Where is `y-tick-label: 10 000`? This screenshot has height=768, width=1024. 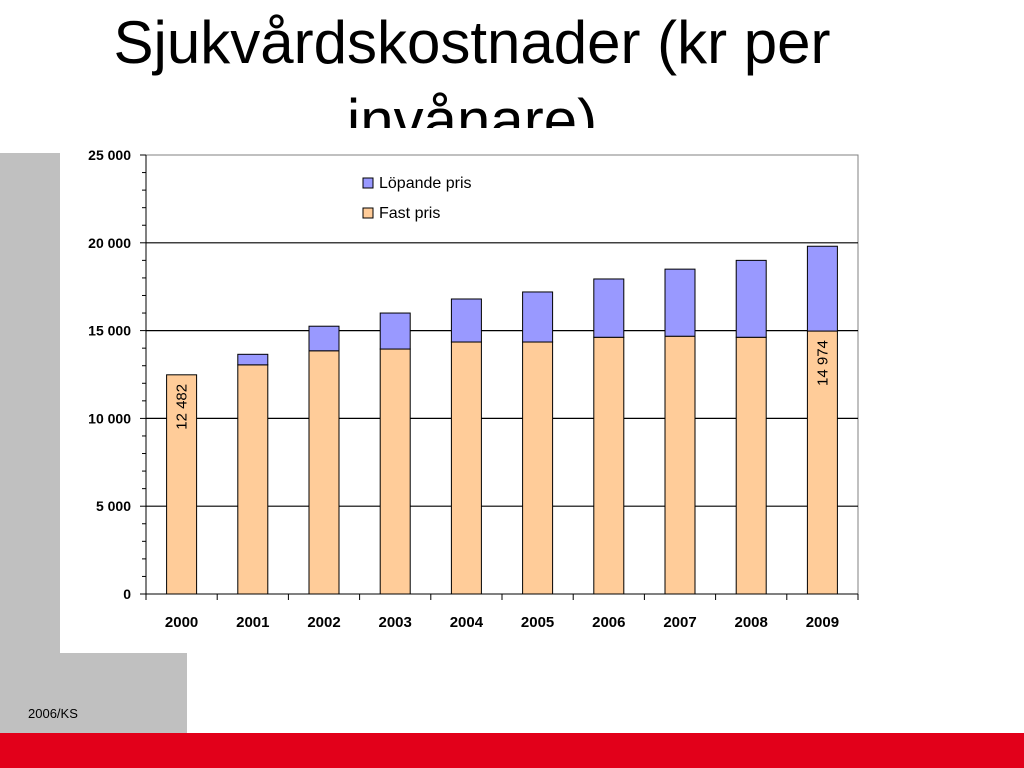
y-tick-label: 10 000 is located at coordinates (109, 418).